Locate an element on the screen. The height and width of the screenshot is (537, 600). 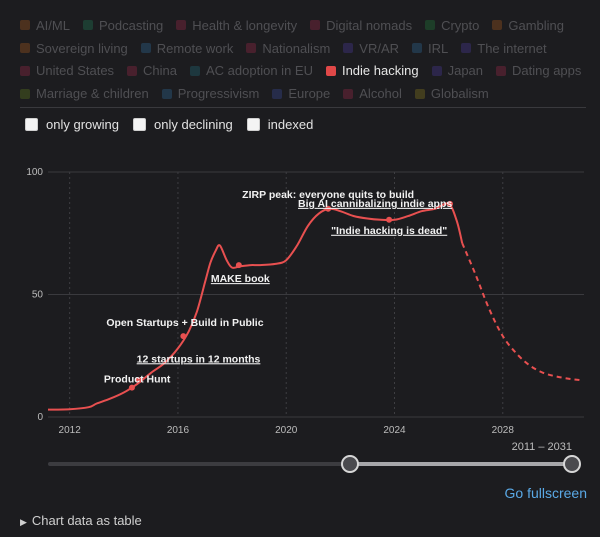
annotation-label: Open Startups + Build in Public is located at coordinates (184, 323).